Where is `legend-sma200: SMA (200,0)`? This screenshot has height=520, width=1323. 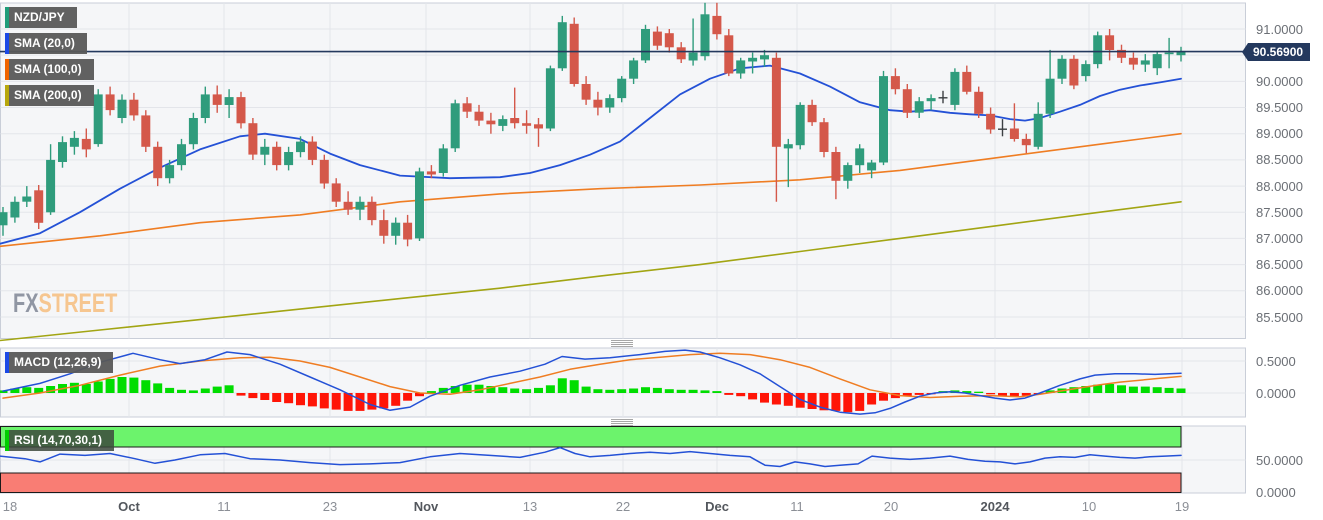 legend-sma200: SMA (200,0) is located at coordinates (49, 95).